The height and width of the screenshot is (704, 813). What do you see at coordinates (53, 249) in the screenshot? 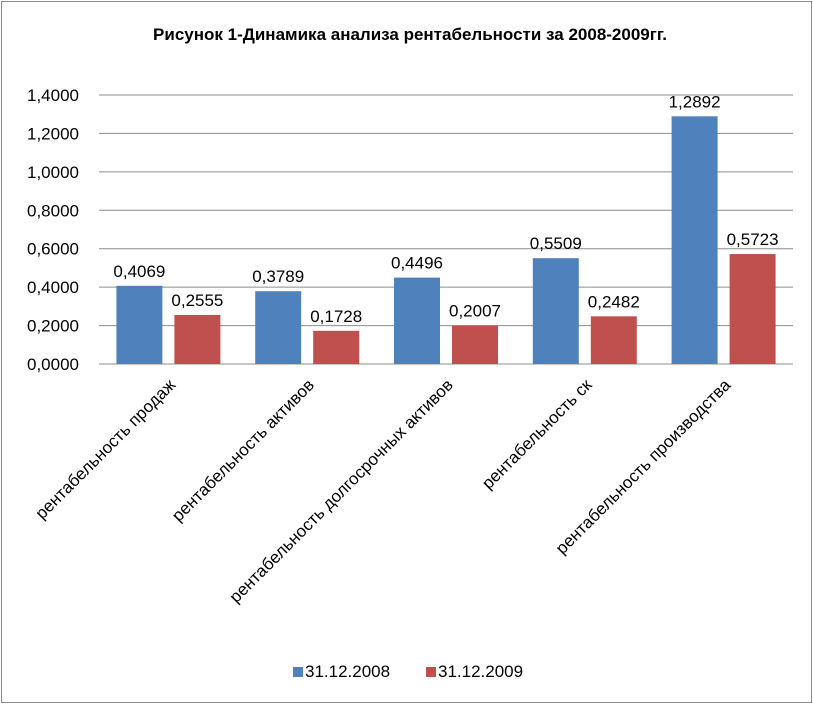
I see `y-tick-label: 0,6000` at bounding box center [53, 249].